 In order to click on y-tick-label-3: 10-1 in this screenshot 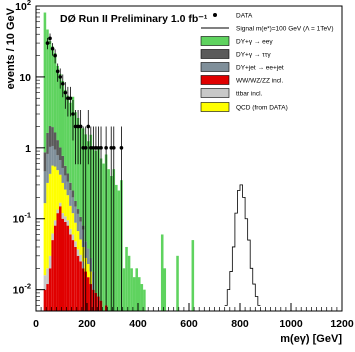, I will do `click(22, 218)`.